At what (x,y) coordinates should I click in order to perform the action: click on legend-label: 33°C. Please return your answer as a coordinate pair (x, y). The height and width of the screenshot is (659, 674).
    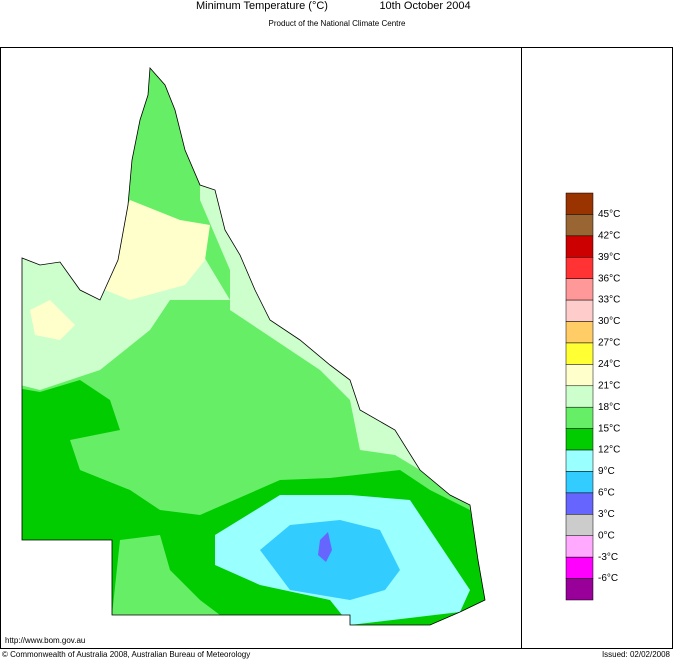
    Looking at the image, I should click on (609, 300).